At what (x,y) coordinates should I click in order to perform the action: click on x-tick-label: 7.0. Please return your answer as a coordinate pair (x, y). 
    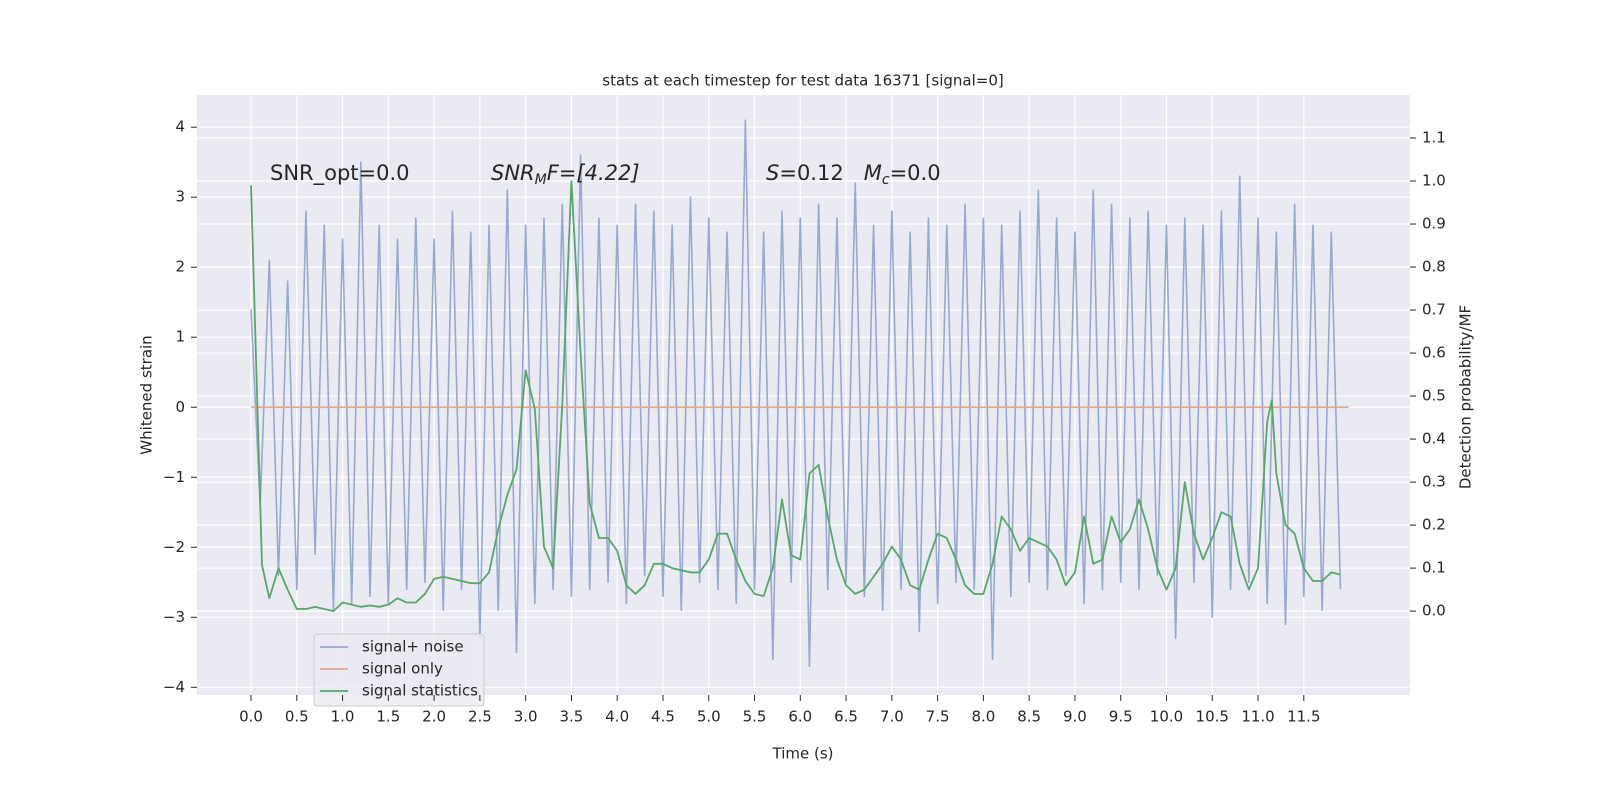
    Looking at the image, I should click on (892, 717).